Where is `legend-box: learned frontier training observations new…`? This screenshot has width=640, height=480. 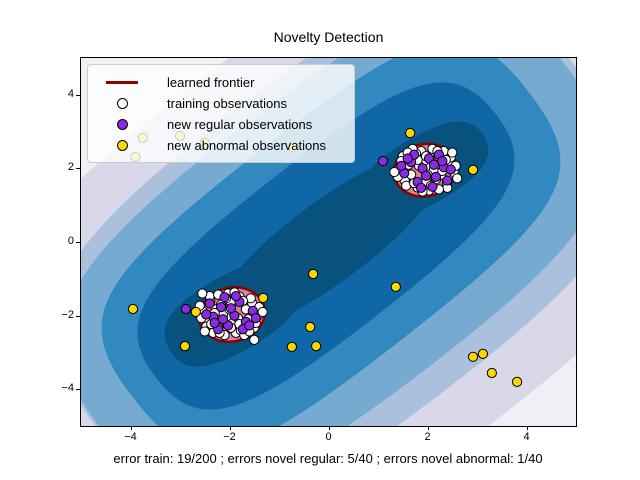
legend-box: learned frontier training observations new… is located at coordinates (221, 113).